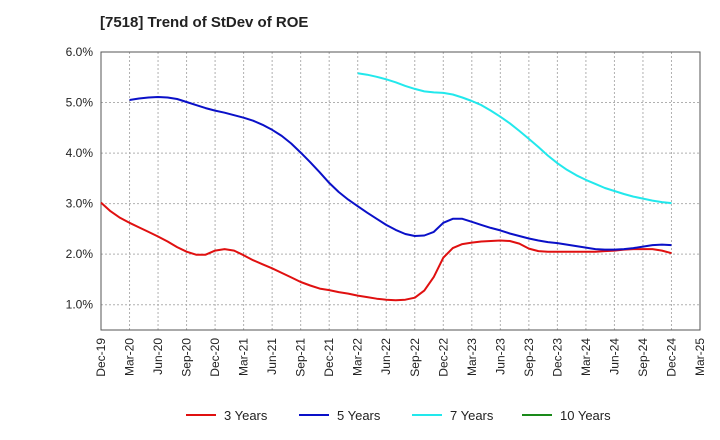 The width and height of the screenshot is (720, 440). What do you see at coordinates (643, 357) in the screenshot?
I see `x-tick-label: Sep-24` at bounding box center [643, 357].